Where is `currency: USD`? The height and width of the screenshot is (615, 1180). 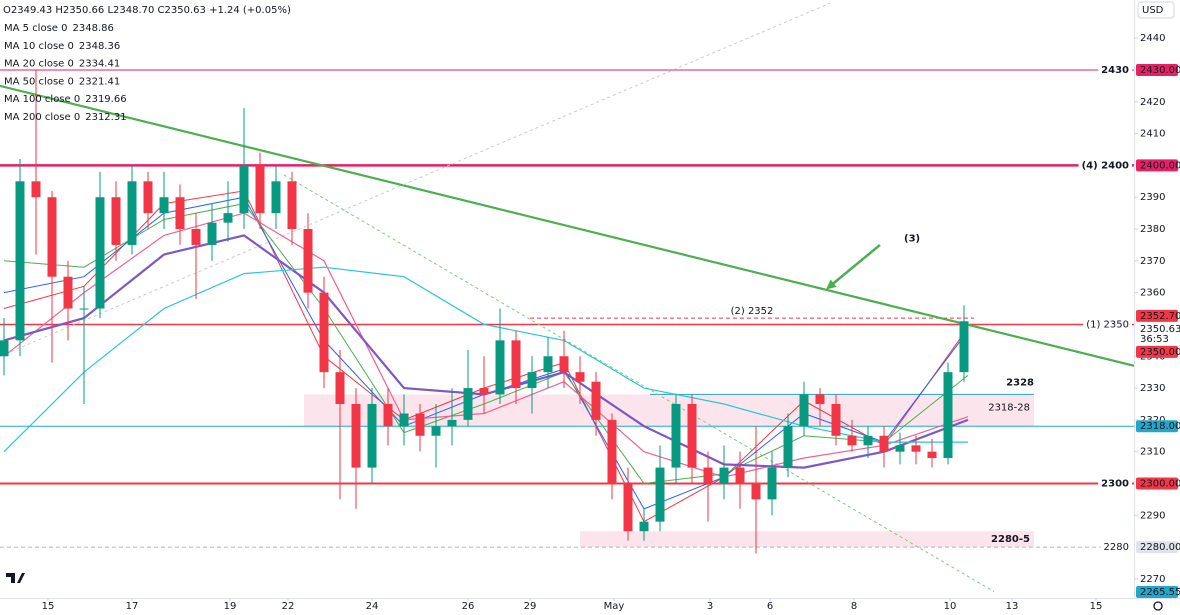 currency: USD is located at coordinates (1153, 10).